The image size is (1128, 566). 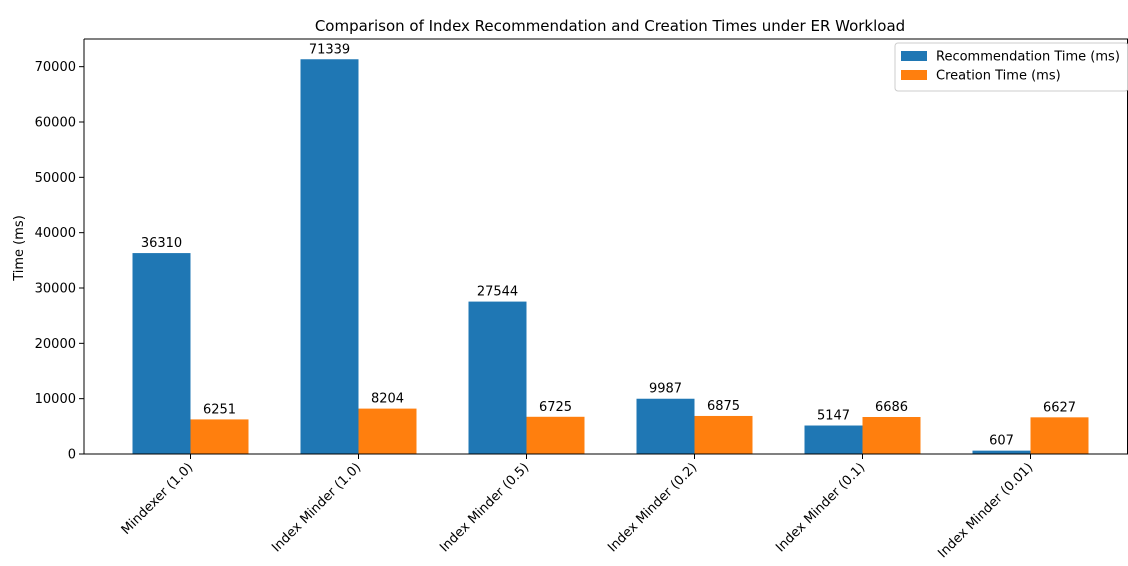 I want to click on data-label-s0-c2: 27544, so click(x=497, y=292).